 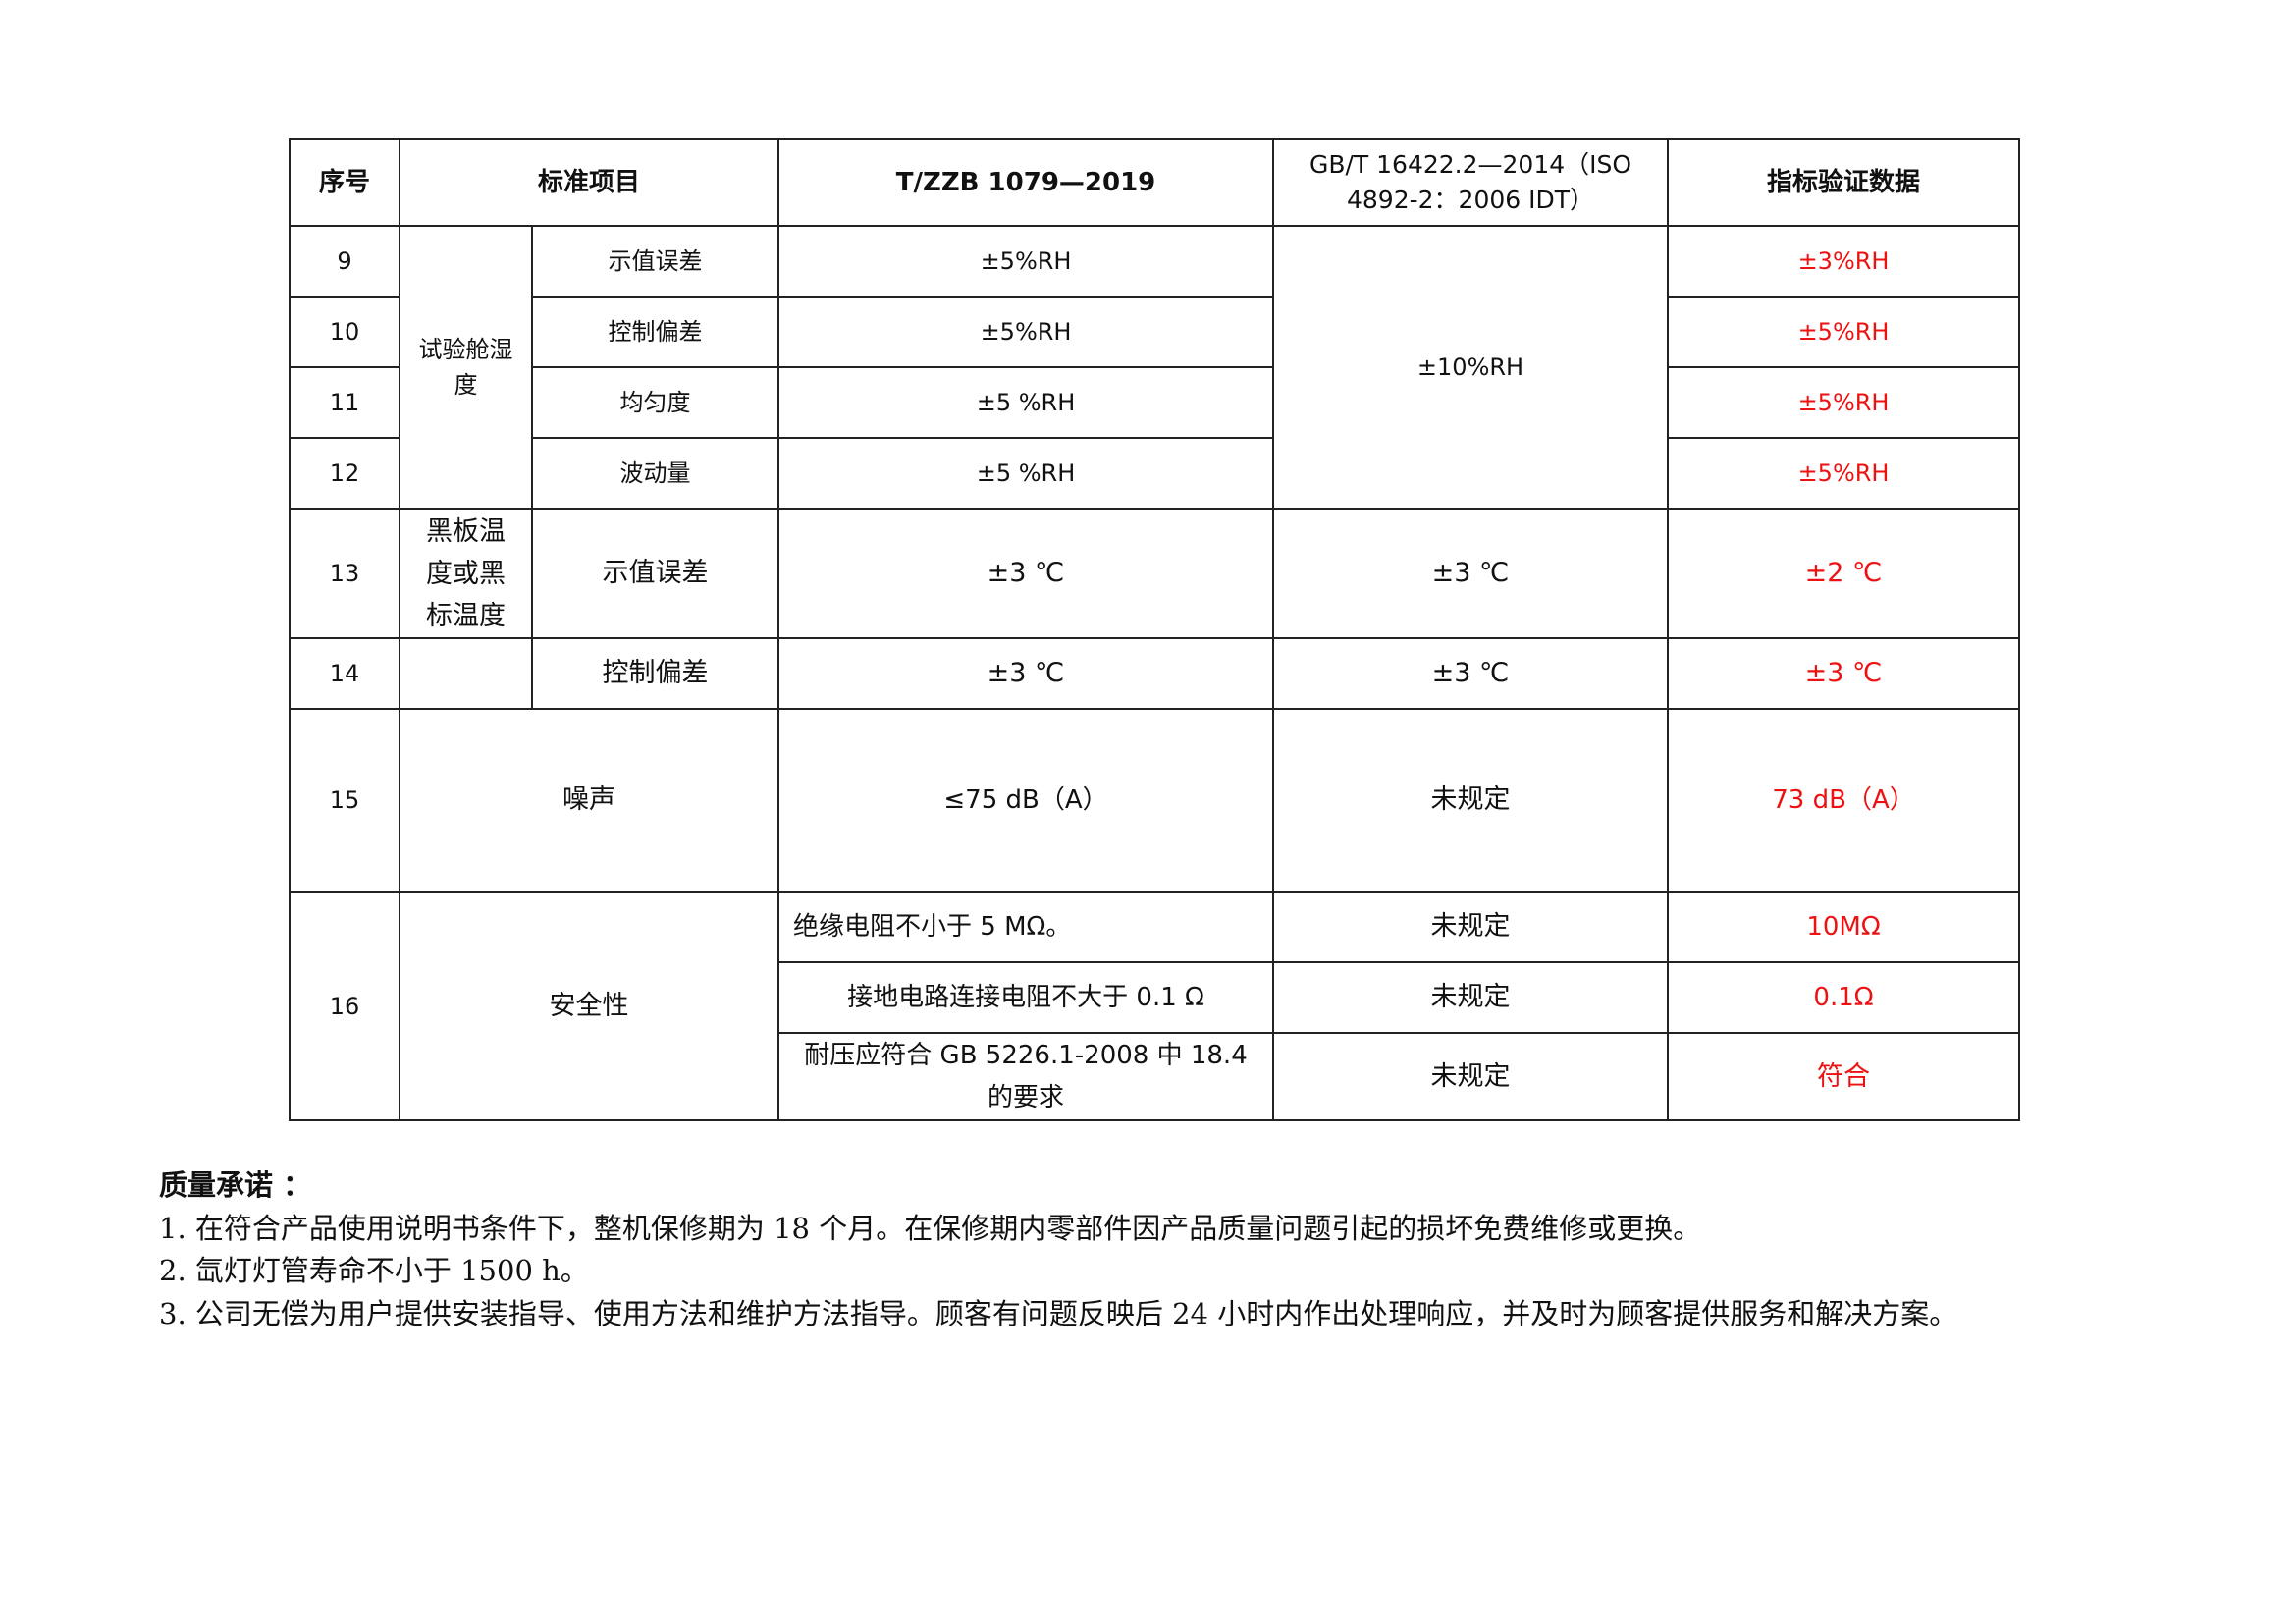 What do you see at coordinates (235, 1185) in the screenshot?
I see `notes-title: 质量承诺 ：` at bounding box center [235, 1185].